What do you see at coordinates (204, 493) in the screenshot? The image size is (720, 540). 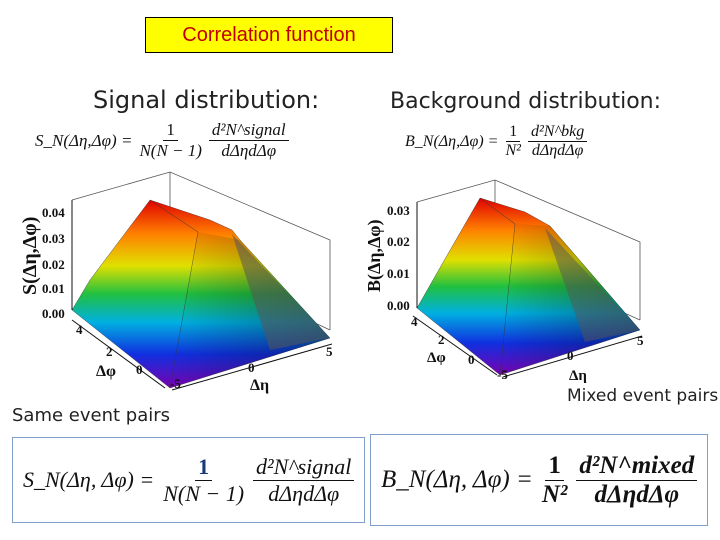 I see `same-formula-den1: N(N − 1)` at bounding box center [204, 493].